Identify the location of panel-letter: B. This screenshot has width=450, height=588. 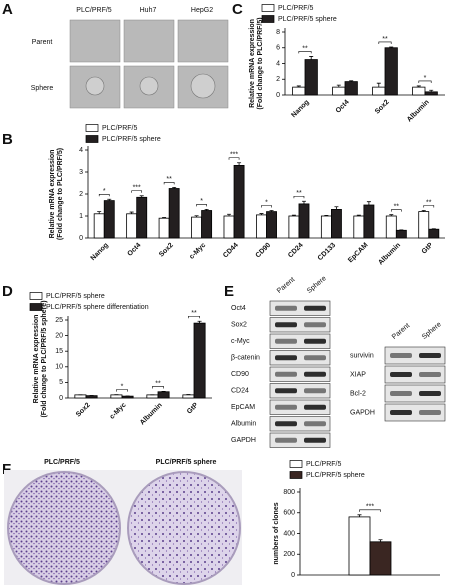
(7, 139).